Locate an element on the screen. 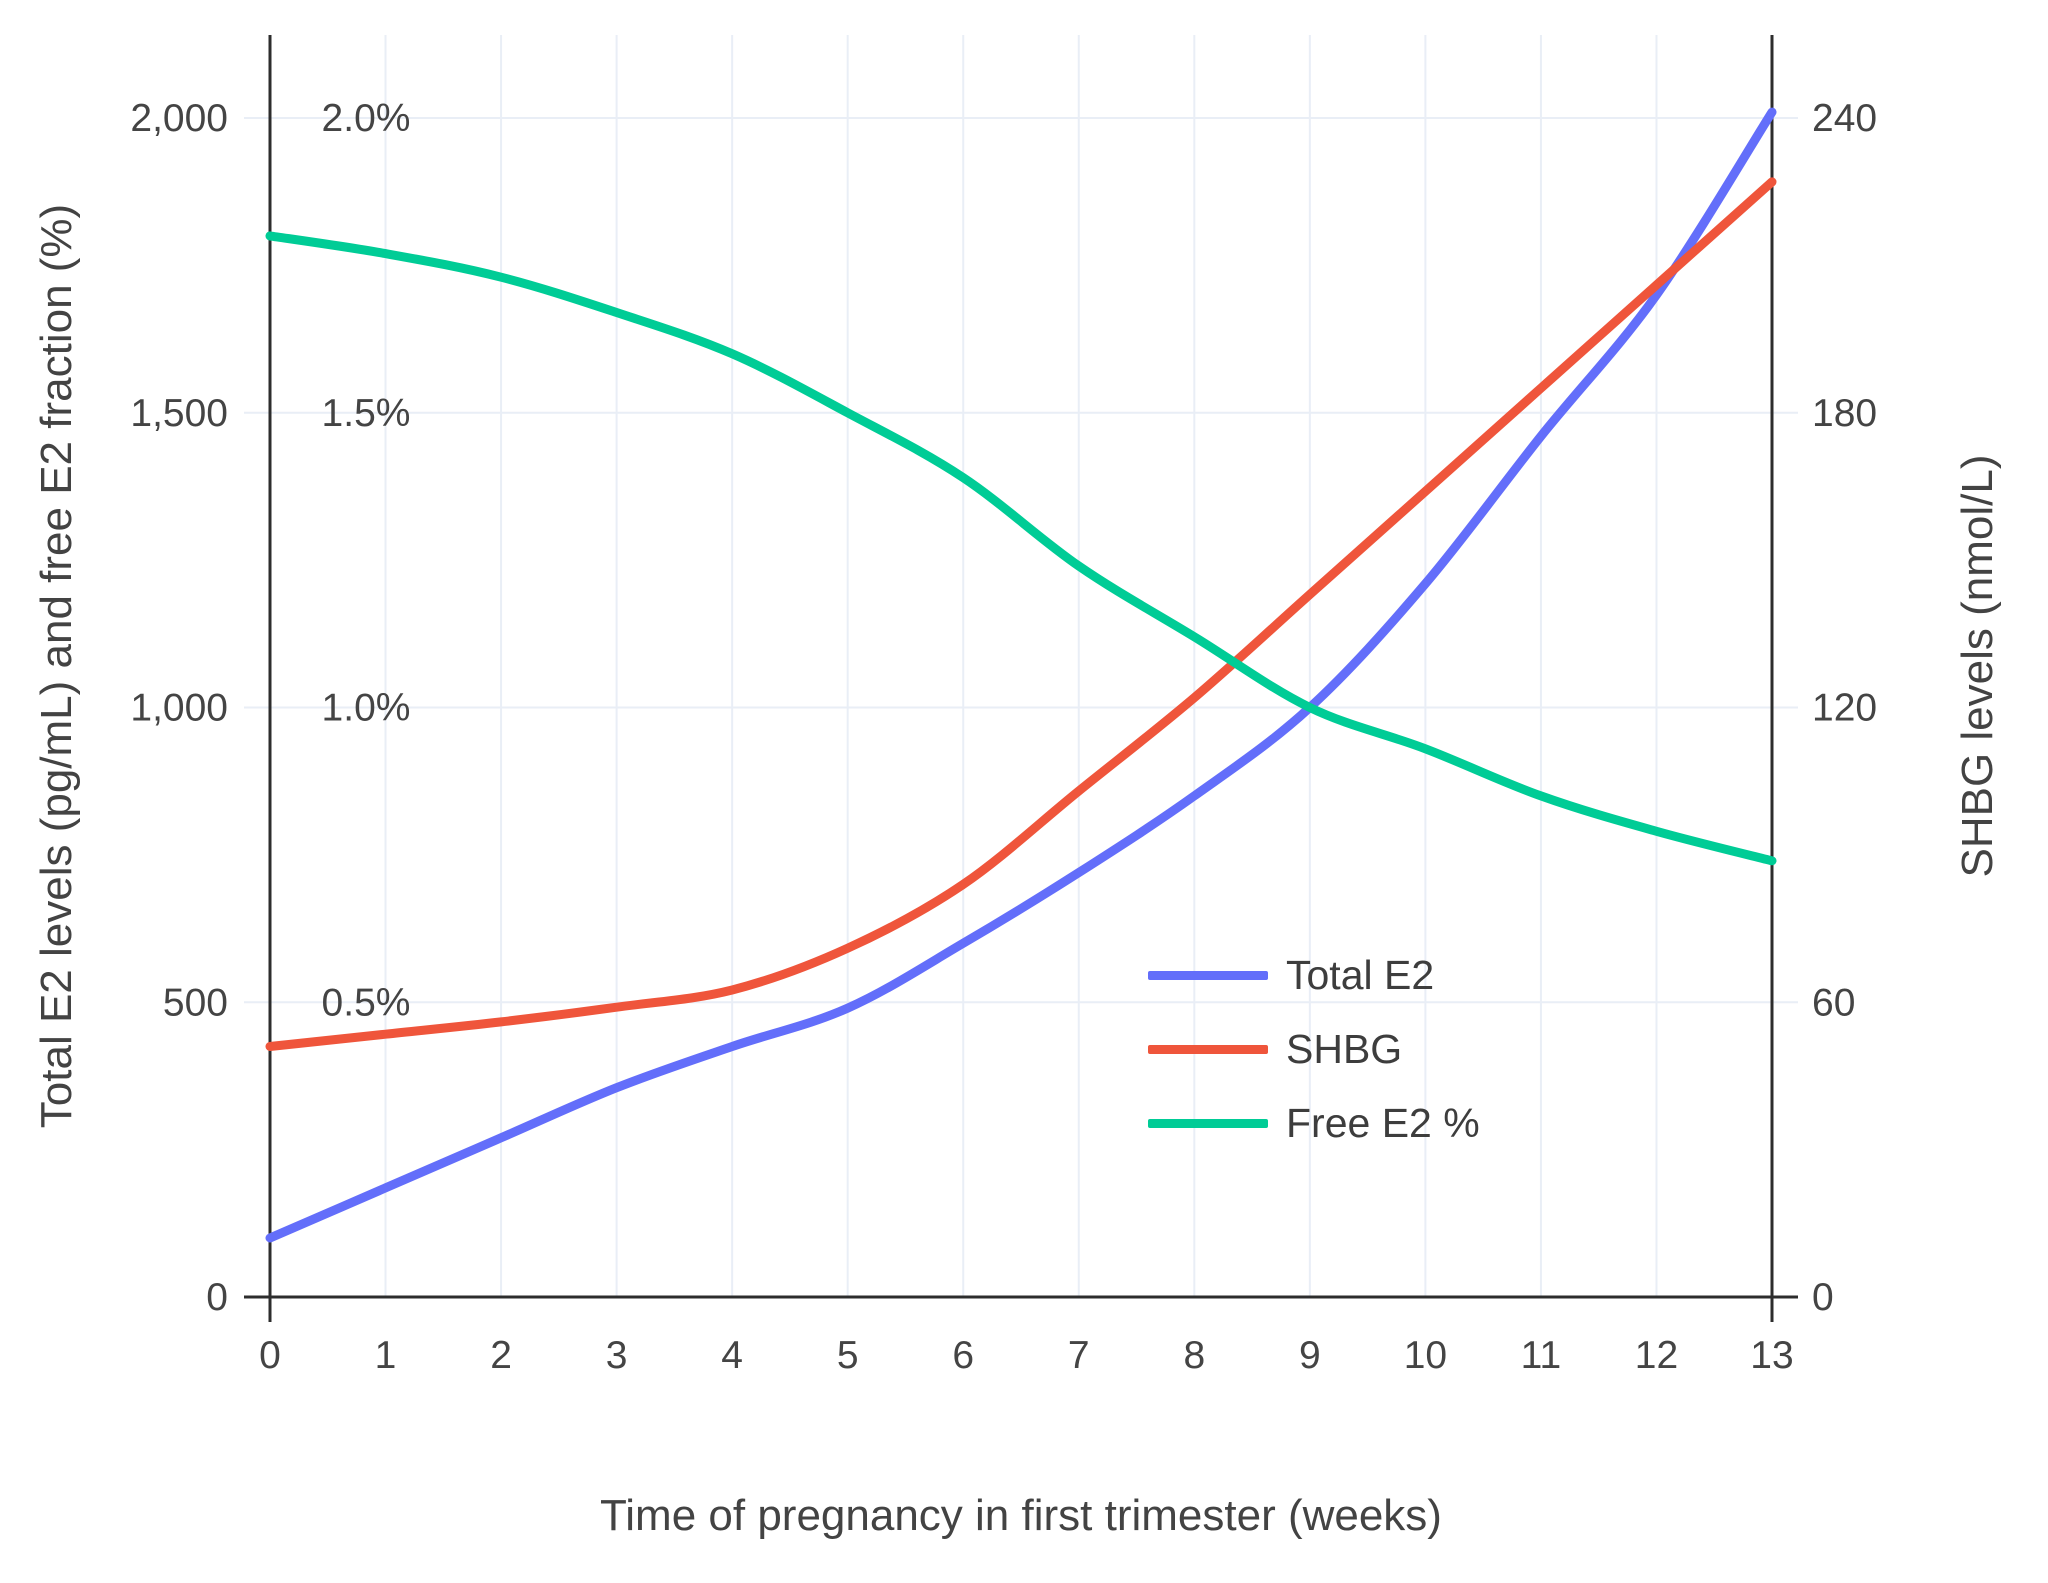 This screenshot has height=1583, width=2048. y-left-tick-label-0: 0 is located at coordinates (217, 1297).